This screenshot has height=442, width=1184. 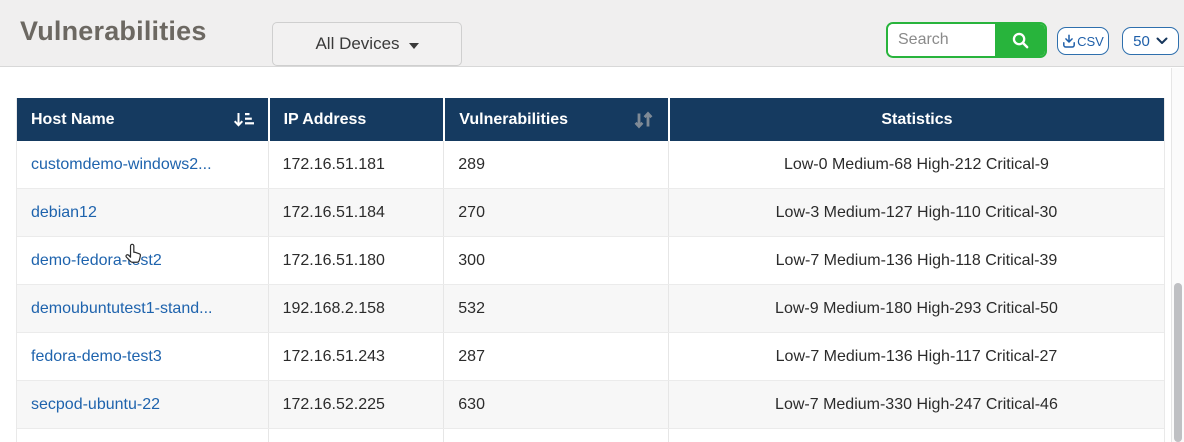 I want to click on column-header-statistics: Statistics, so click(x=915, y=119).